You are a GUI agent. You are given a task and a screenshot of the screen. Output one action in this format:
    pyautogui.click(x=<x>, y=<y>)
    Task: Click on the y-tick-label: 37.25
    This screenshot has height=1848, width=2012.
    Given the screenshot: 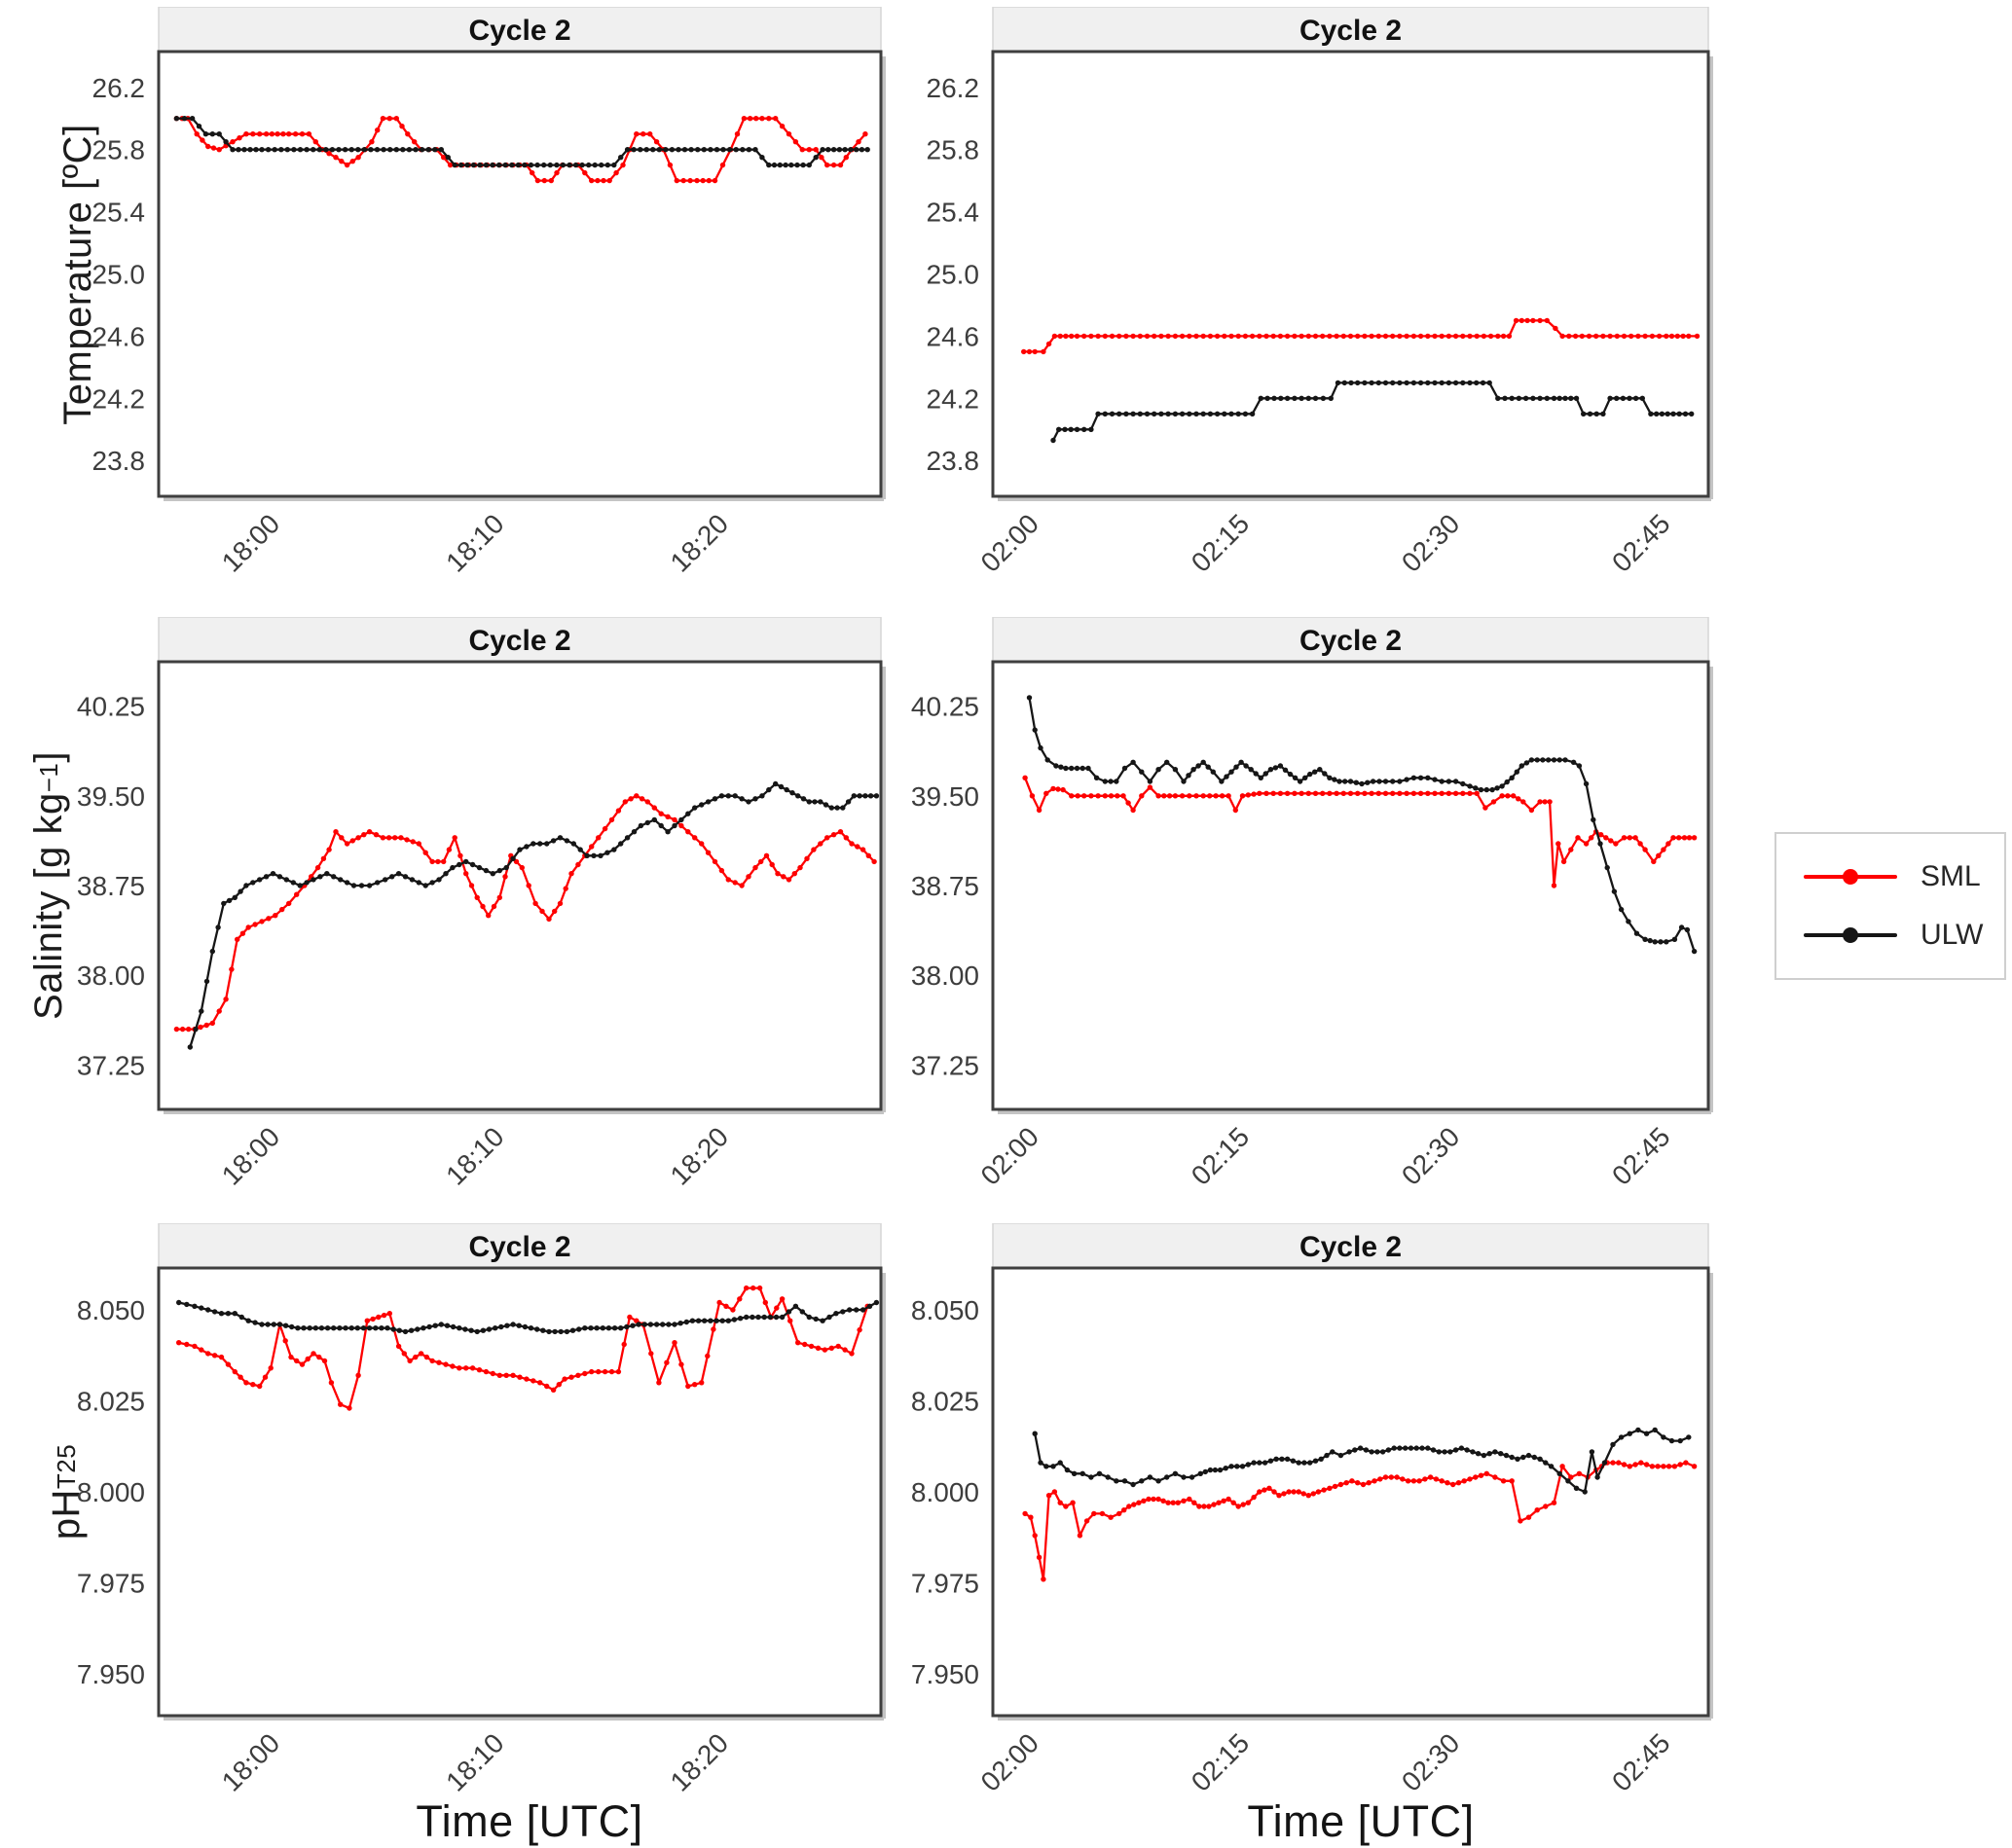 What is the action you would take?
    pyautogui.click(x=111, y=1065)
    